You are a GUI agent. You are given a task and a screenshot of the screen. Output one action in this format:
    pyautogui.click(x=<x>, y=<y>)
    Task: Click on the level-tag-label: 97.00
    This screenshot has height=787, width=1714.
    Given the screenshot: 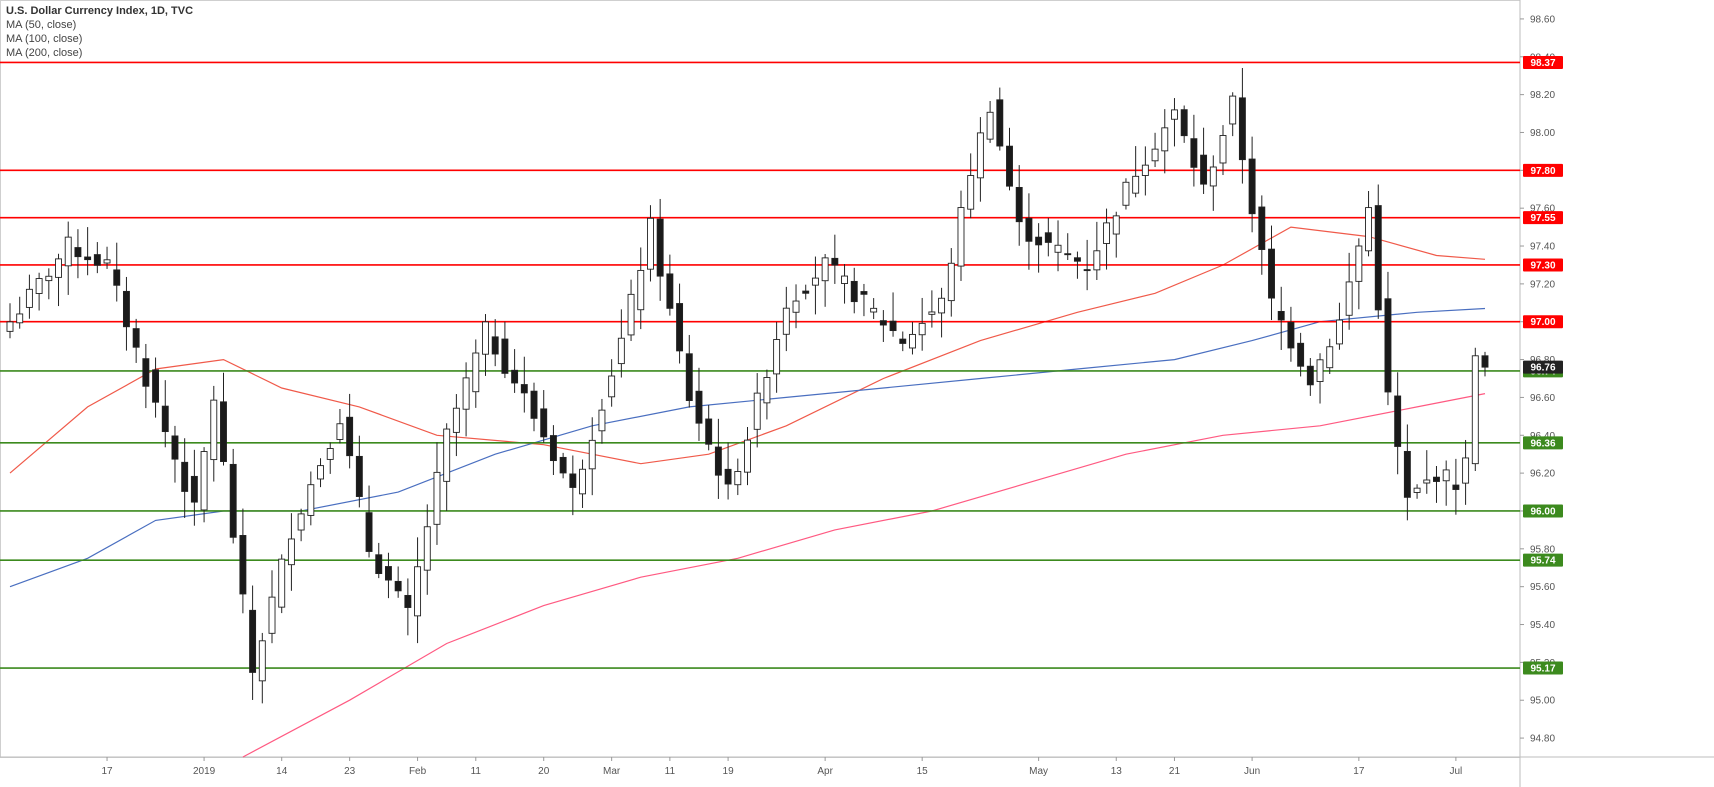 What is the action you would take?
    pyautogui.click(x=1542, y=322)
    